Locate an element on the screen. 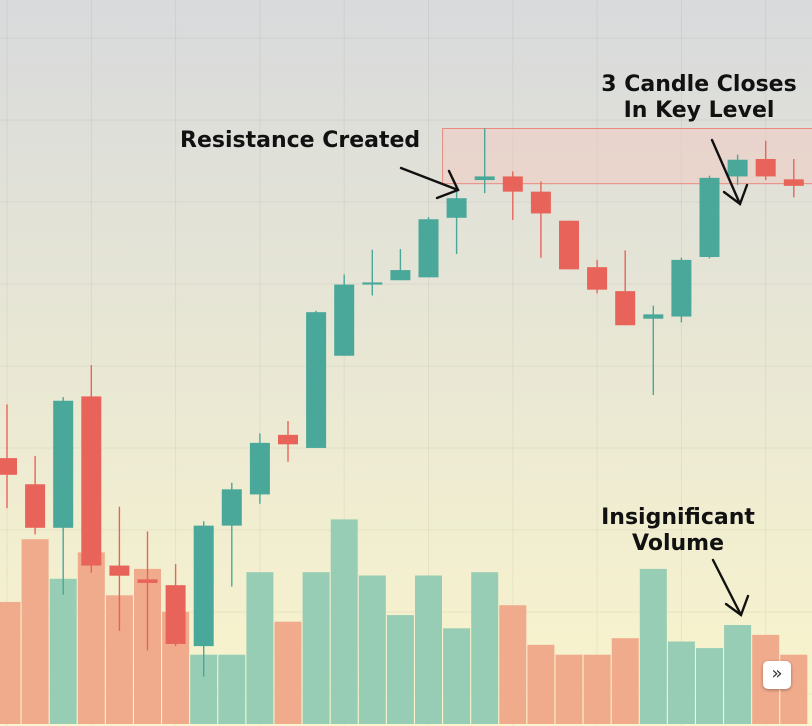 Image resolution: width=812 pixels, height=726 pixels. resistance-zone-layer is located at coordinates (627, 156).